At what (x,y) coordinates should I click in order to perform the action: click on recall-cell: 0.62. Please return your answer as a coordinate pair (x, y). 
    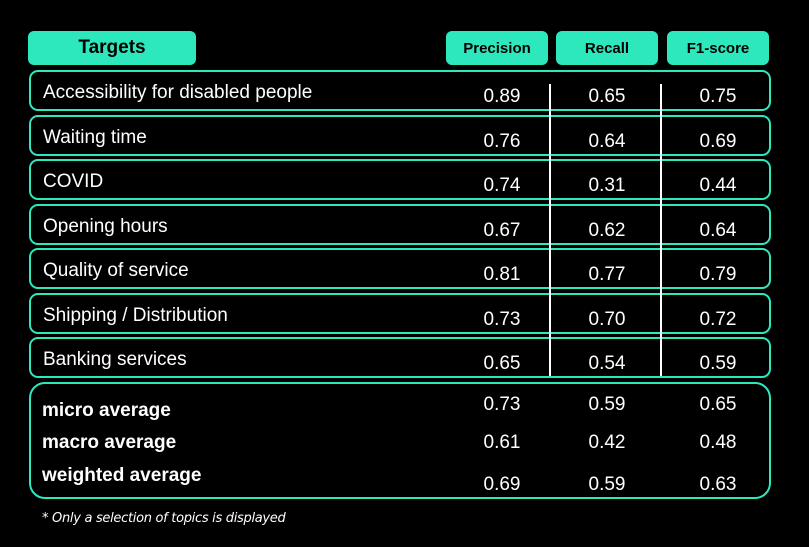
    Looking at the image, I should click on (607, 230).